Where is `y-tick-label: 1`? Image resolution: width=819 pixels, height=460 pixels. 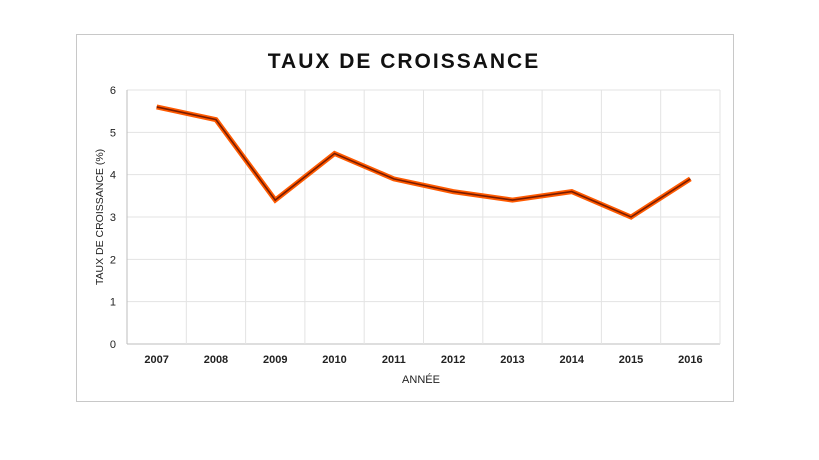 y-tick-label: 1 is located at coordinates (113, 303).